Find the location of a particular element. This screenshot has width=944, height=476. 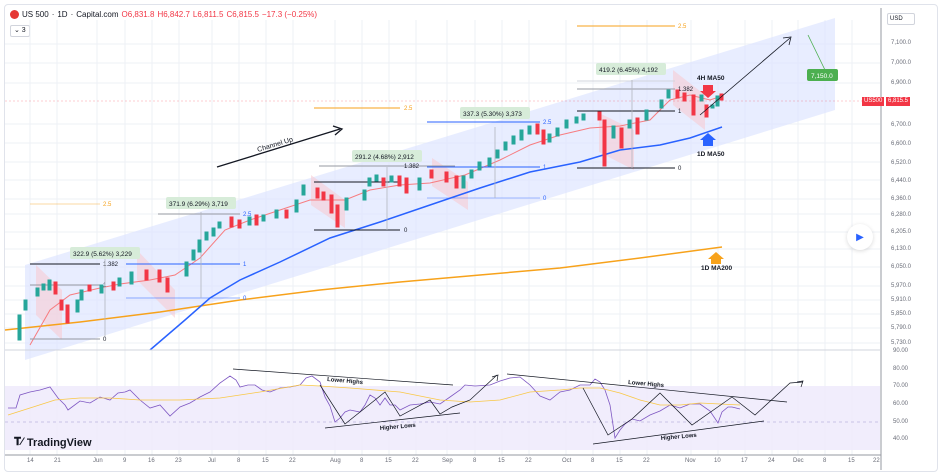

rsi-line is located at coordinates (374, 407).